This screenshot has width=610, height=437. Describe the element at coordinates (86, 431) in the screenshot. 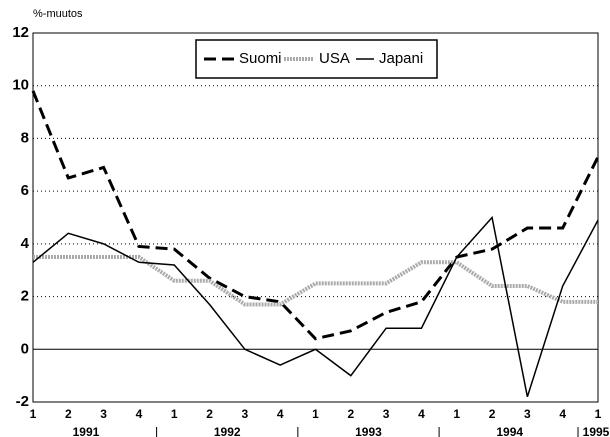

I see `year-label: 1991` at that location.